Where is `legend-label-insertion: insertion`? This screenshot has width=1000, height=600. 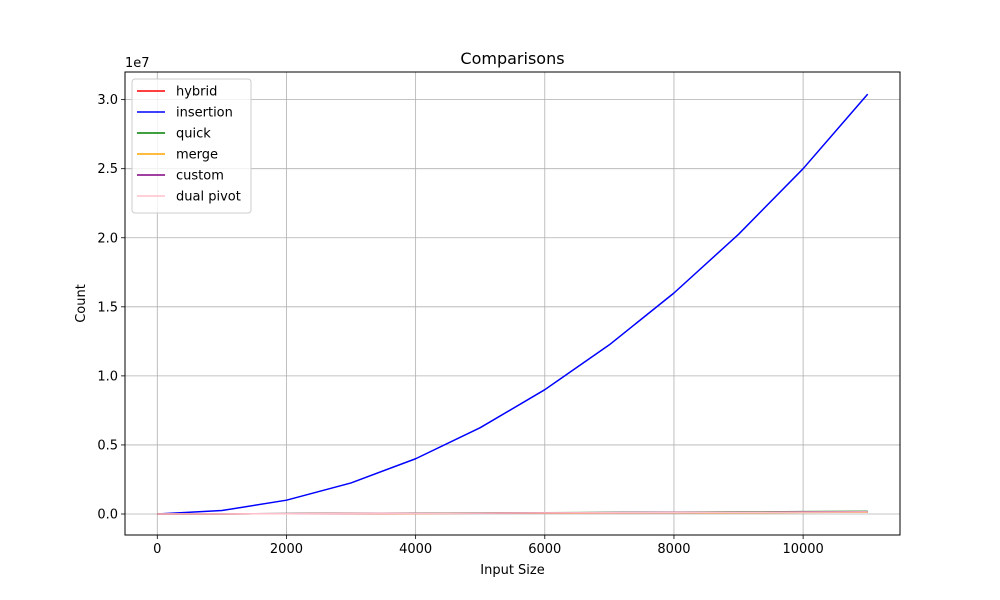 legend-label-insertion: insertion is located at coordinates (204, 113).